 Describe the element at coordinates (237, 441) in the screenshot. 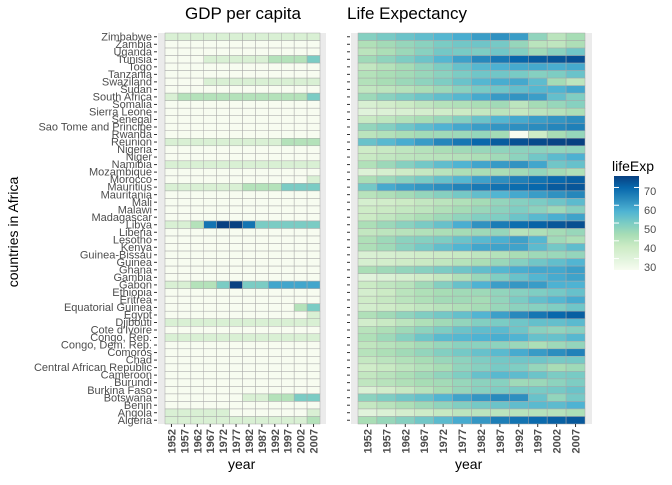

I see `x-tick-label: 1977` at that location.